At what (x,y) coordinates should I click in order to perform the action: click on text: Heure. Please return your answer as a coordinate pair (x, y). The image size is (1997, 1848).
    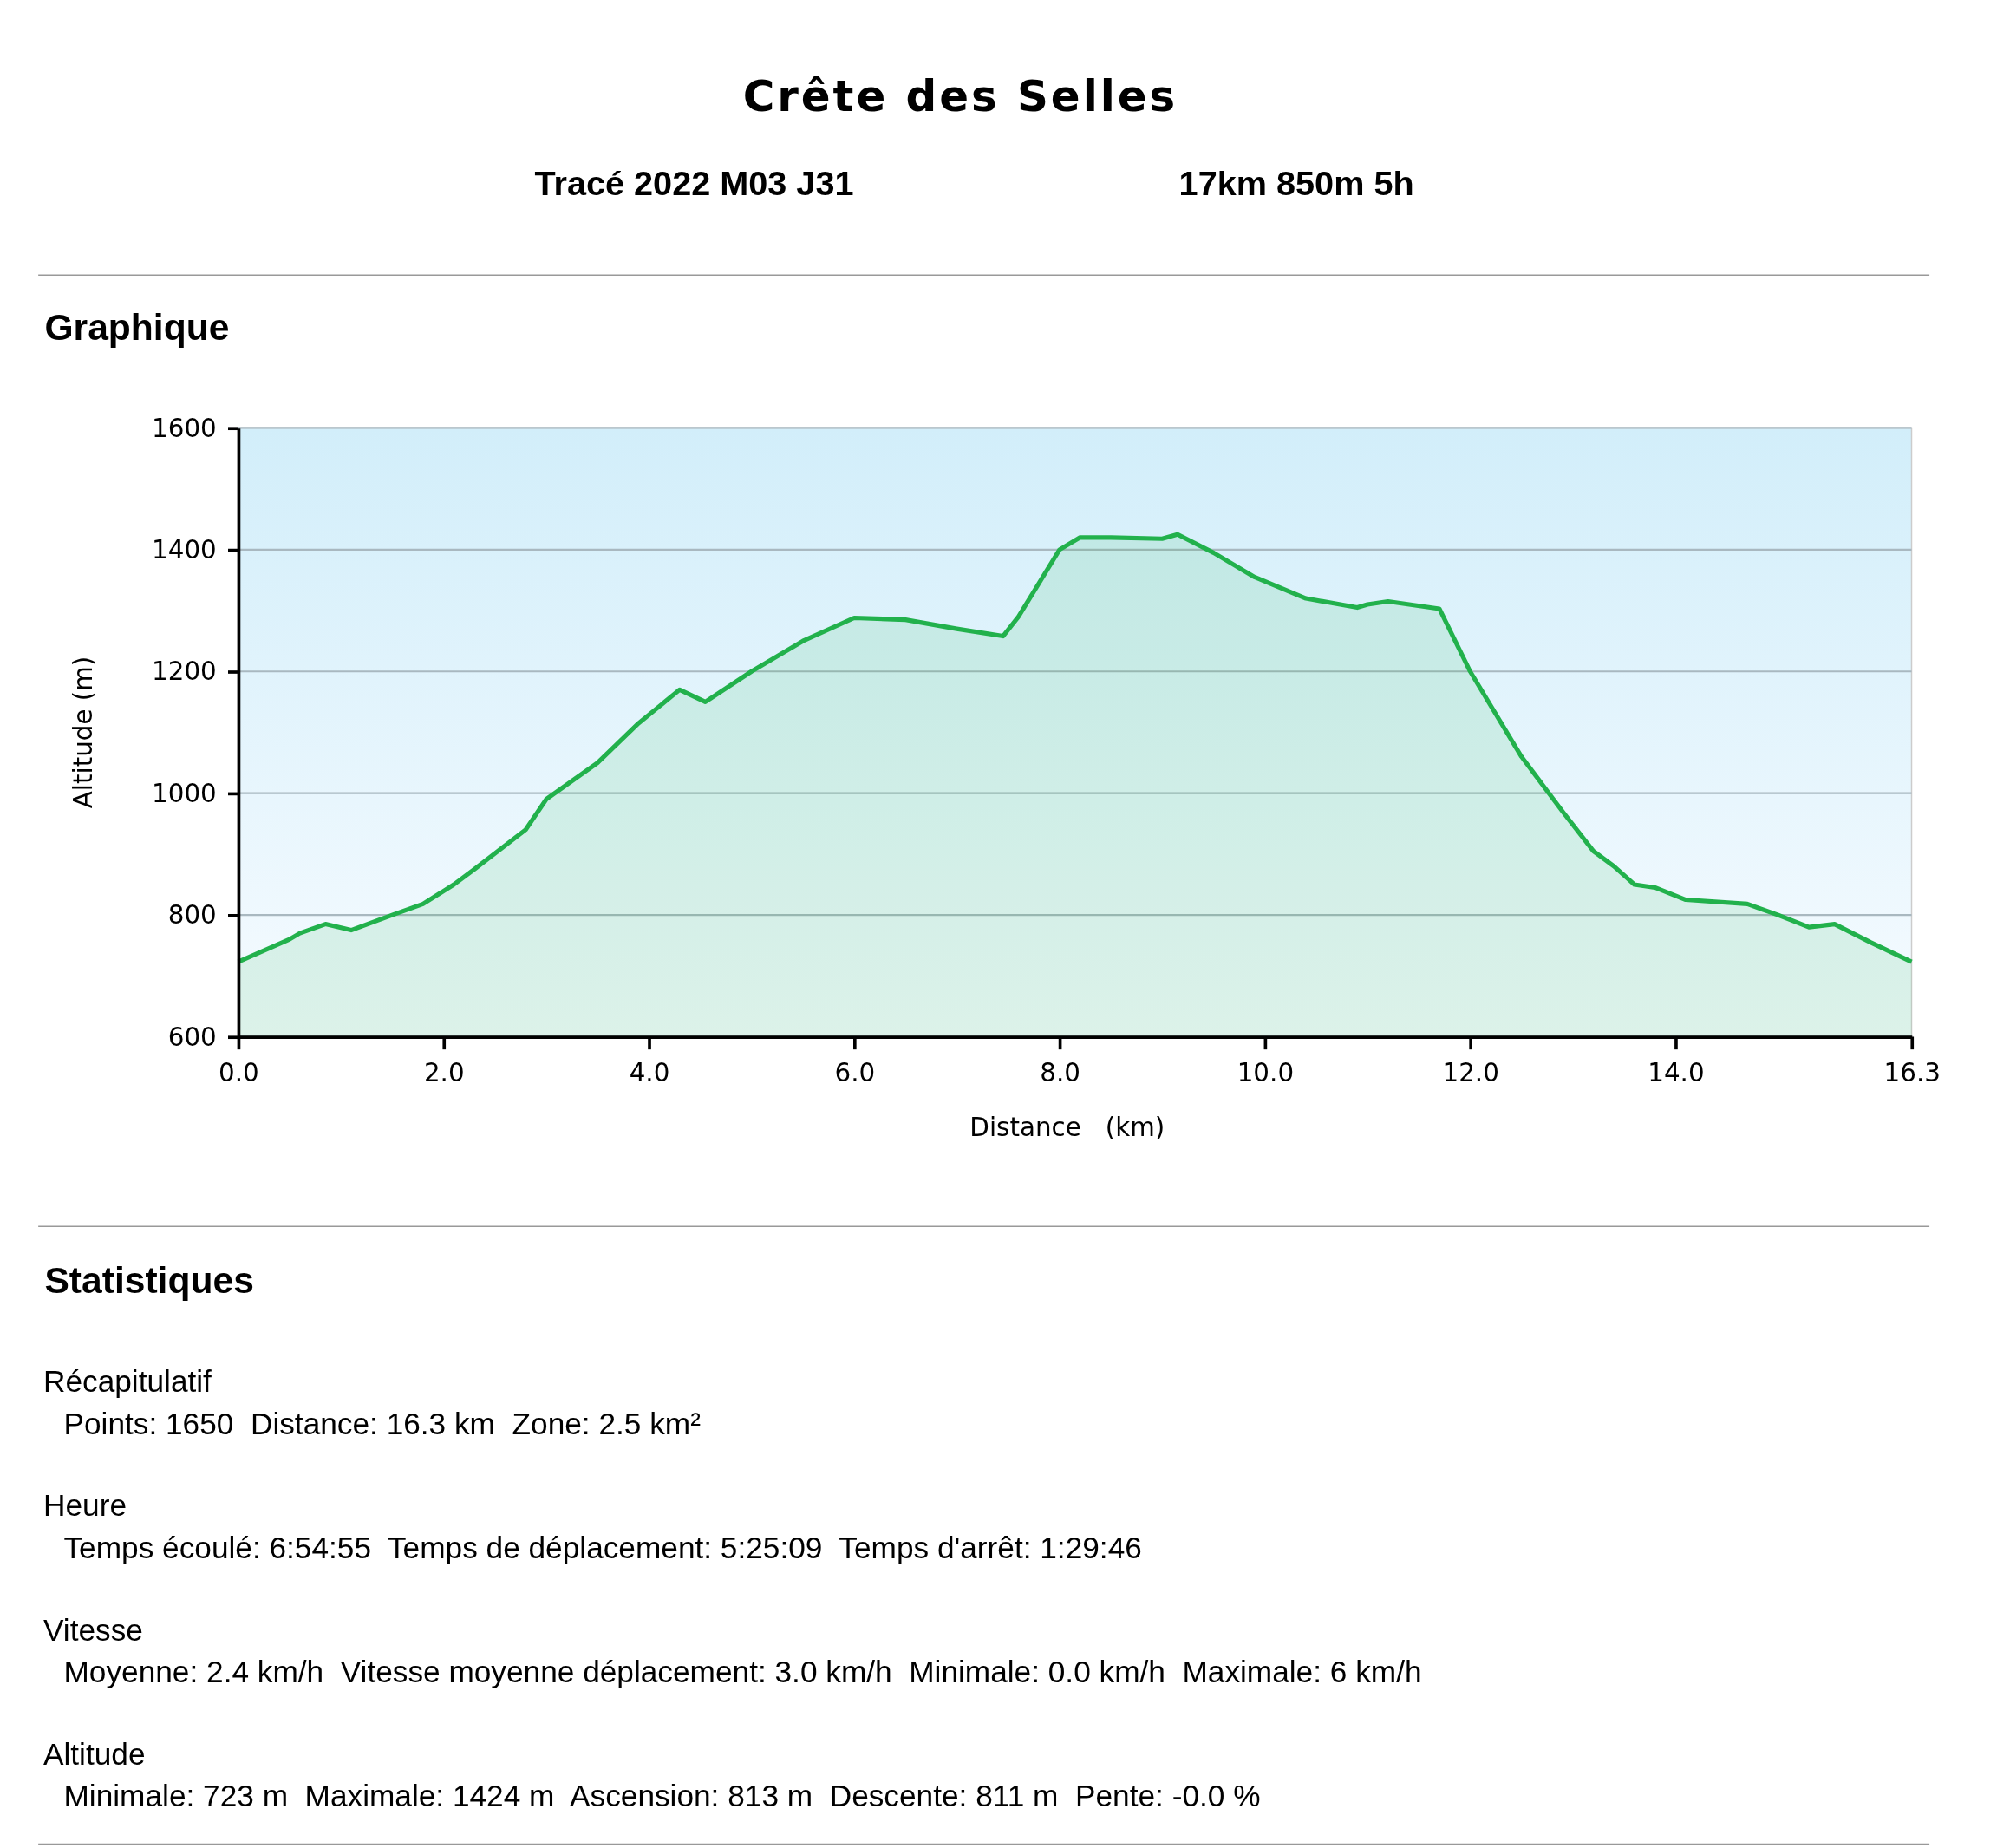
    Looking at the image, I should click on (85, 1506).